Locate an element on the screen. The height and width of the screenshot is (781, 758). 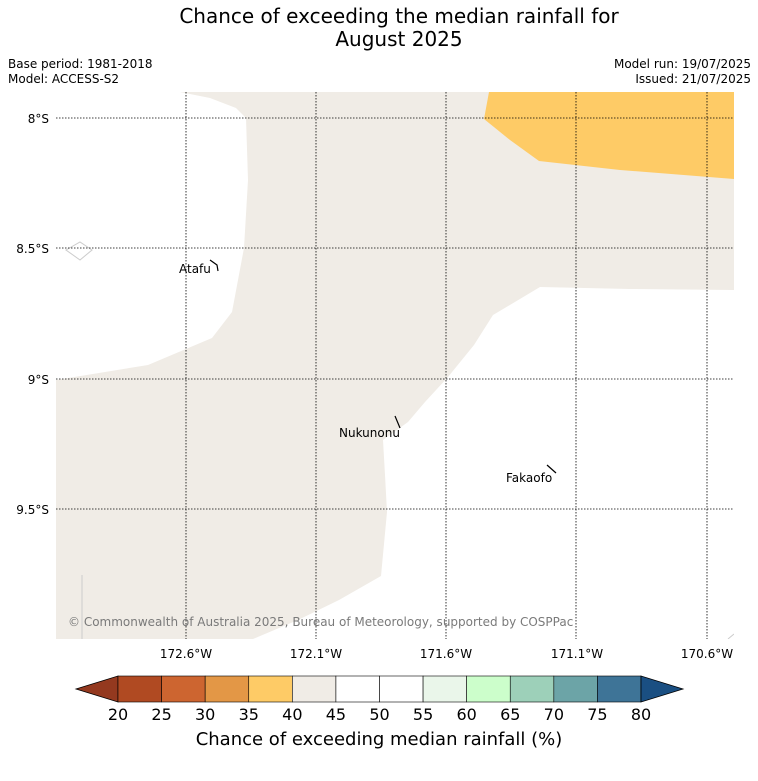
place-label-atafu: Atafu is located at coordinates (195, 269).